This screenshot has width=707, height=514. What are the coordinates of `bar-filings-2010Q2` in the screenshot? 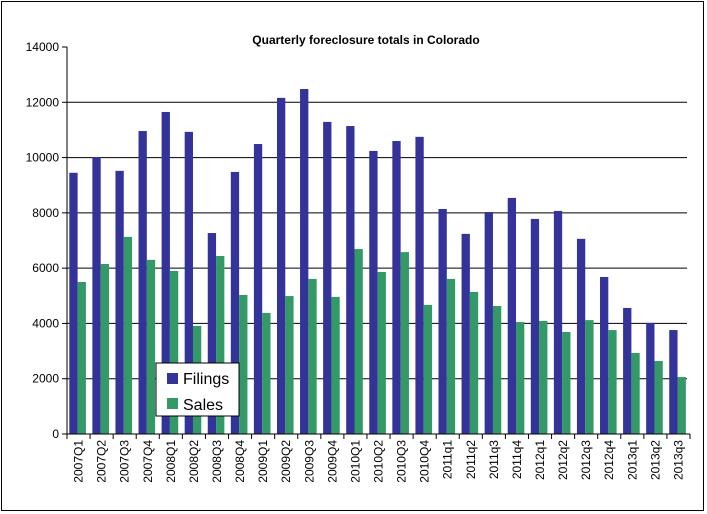 It's located at (373, 292).